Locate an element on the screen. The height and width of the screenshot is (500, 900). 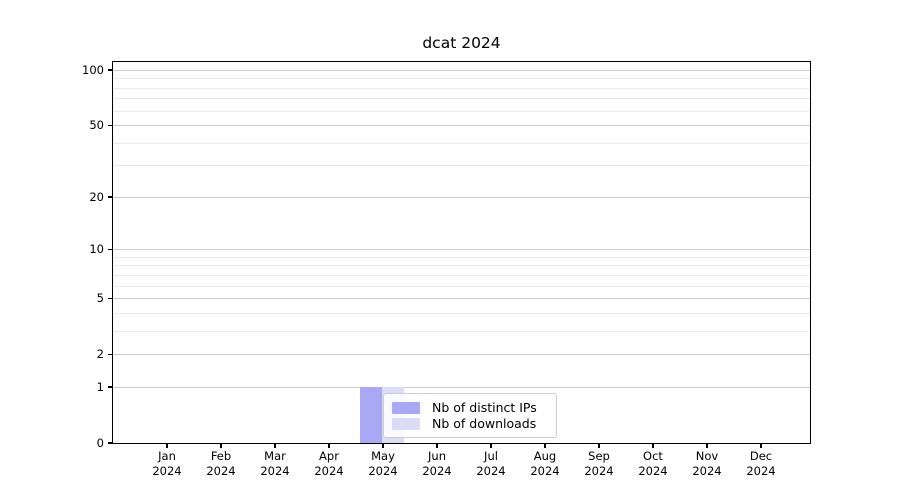
legend-label: Nb of downloads is located at coordinates (484, 423).